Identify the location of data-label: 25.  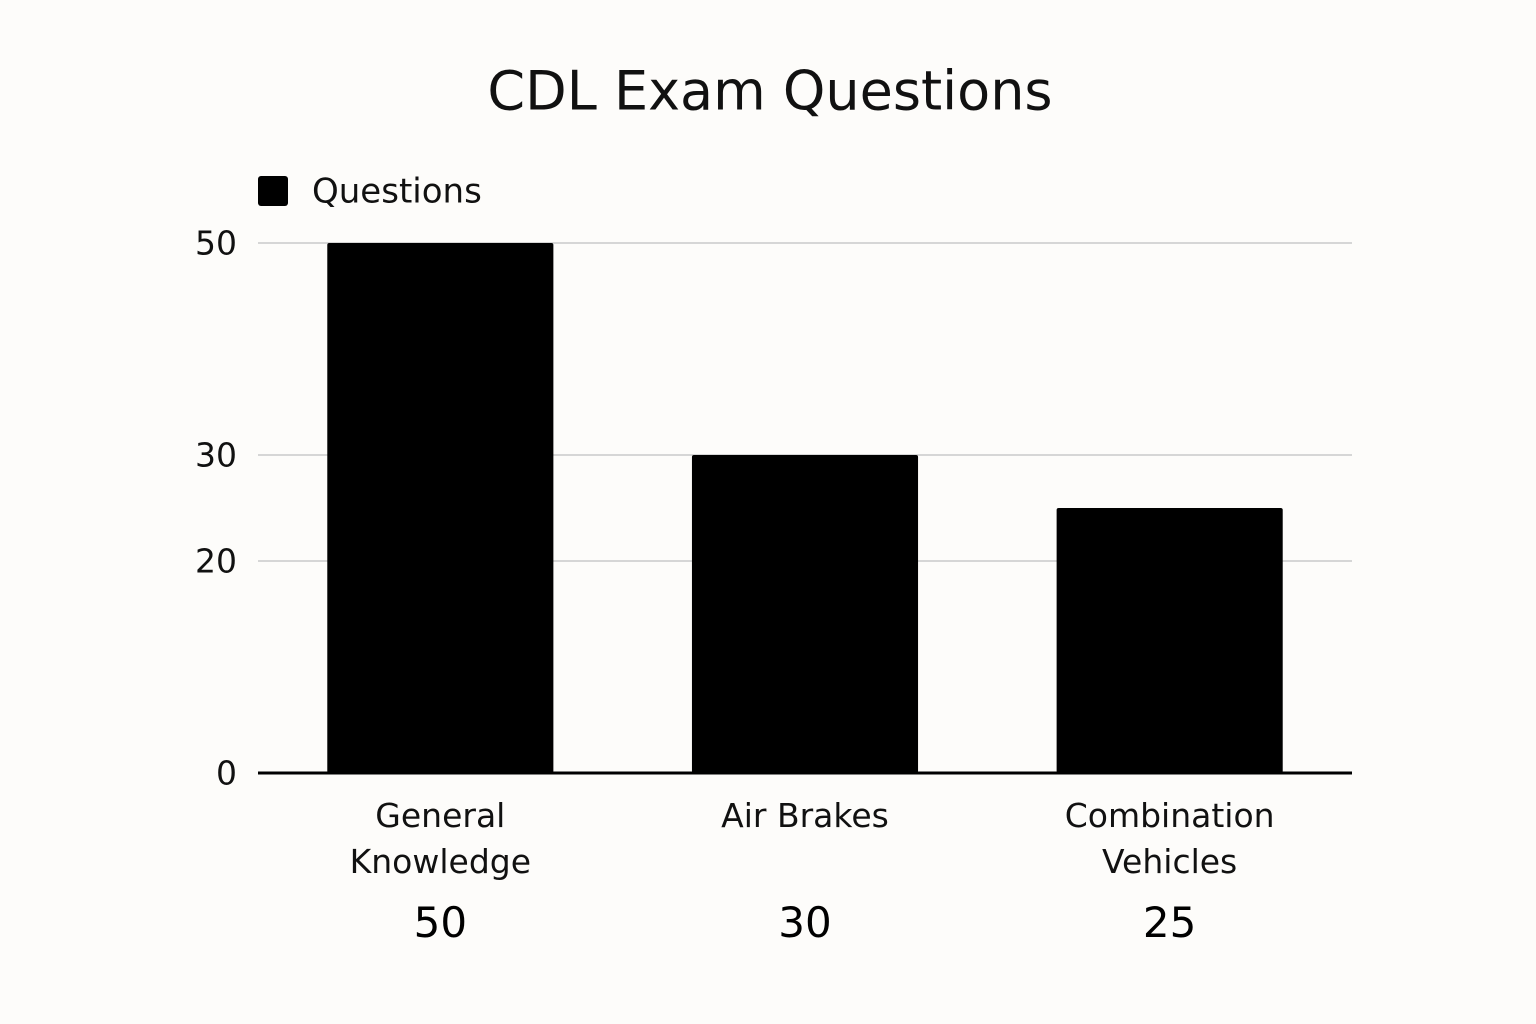
(1169, 922).